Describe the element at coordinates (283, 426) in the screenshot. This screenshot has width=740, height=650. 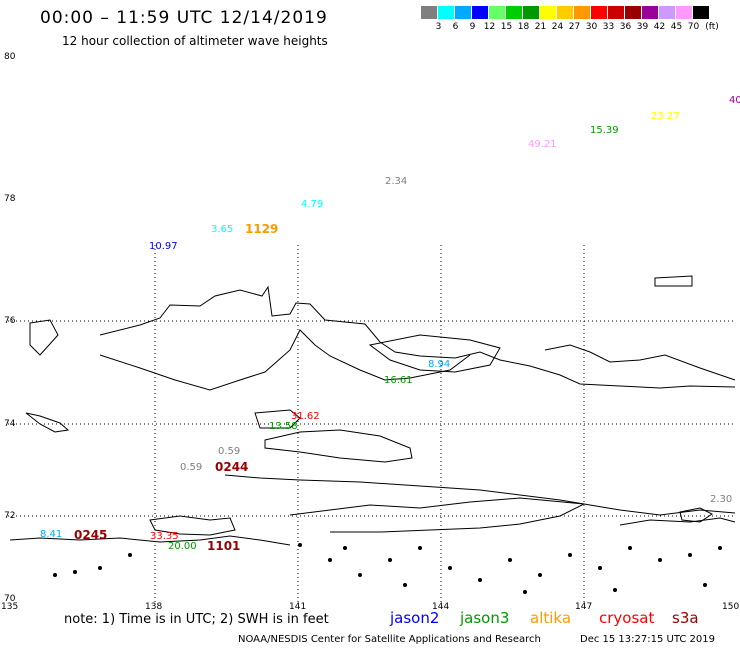
I see `wave-height-label: 13.58` at that location.